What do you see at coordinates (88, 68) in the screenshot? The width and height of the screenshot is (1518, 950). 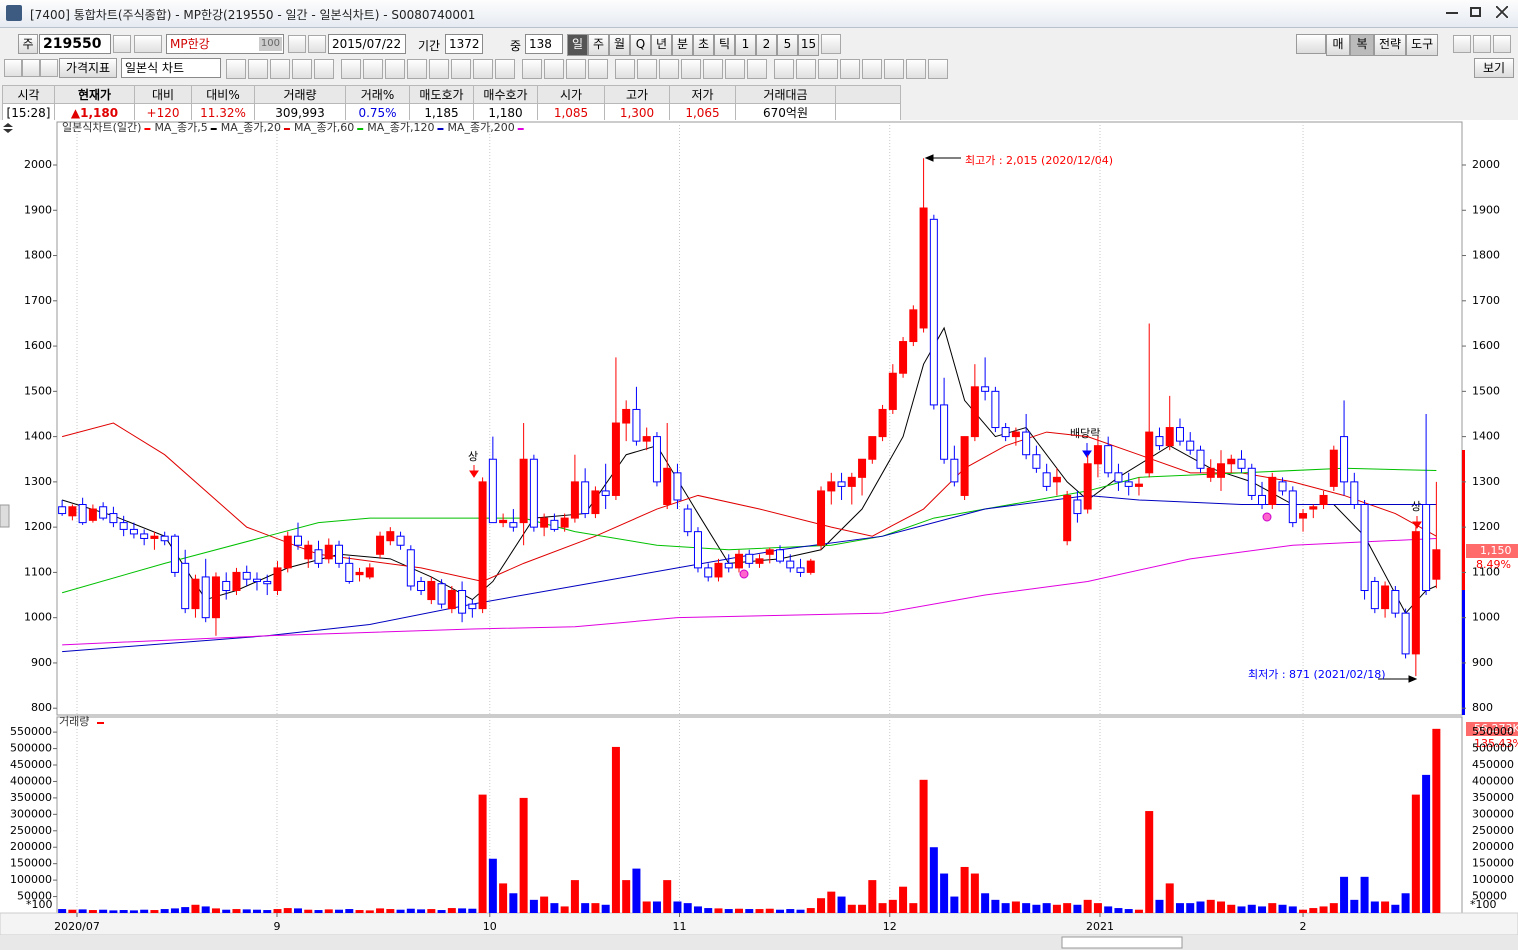 I see `indicator-button: 가격지표` at bounding box center [88, 68].